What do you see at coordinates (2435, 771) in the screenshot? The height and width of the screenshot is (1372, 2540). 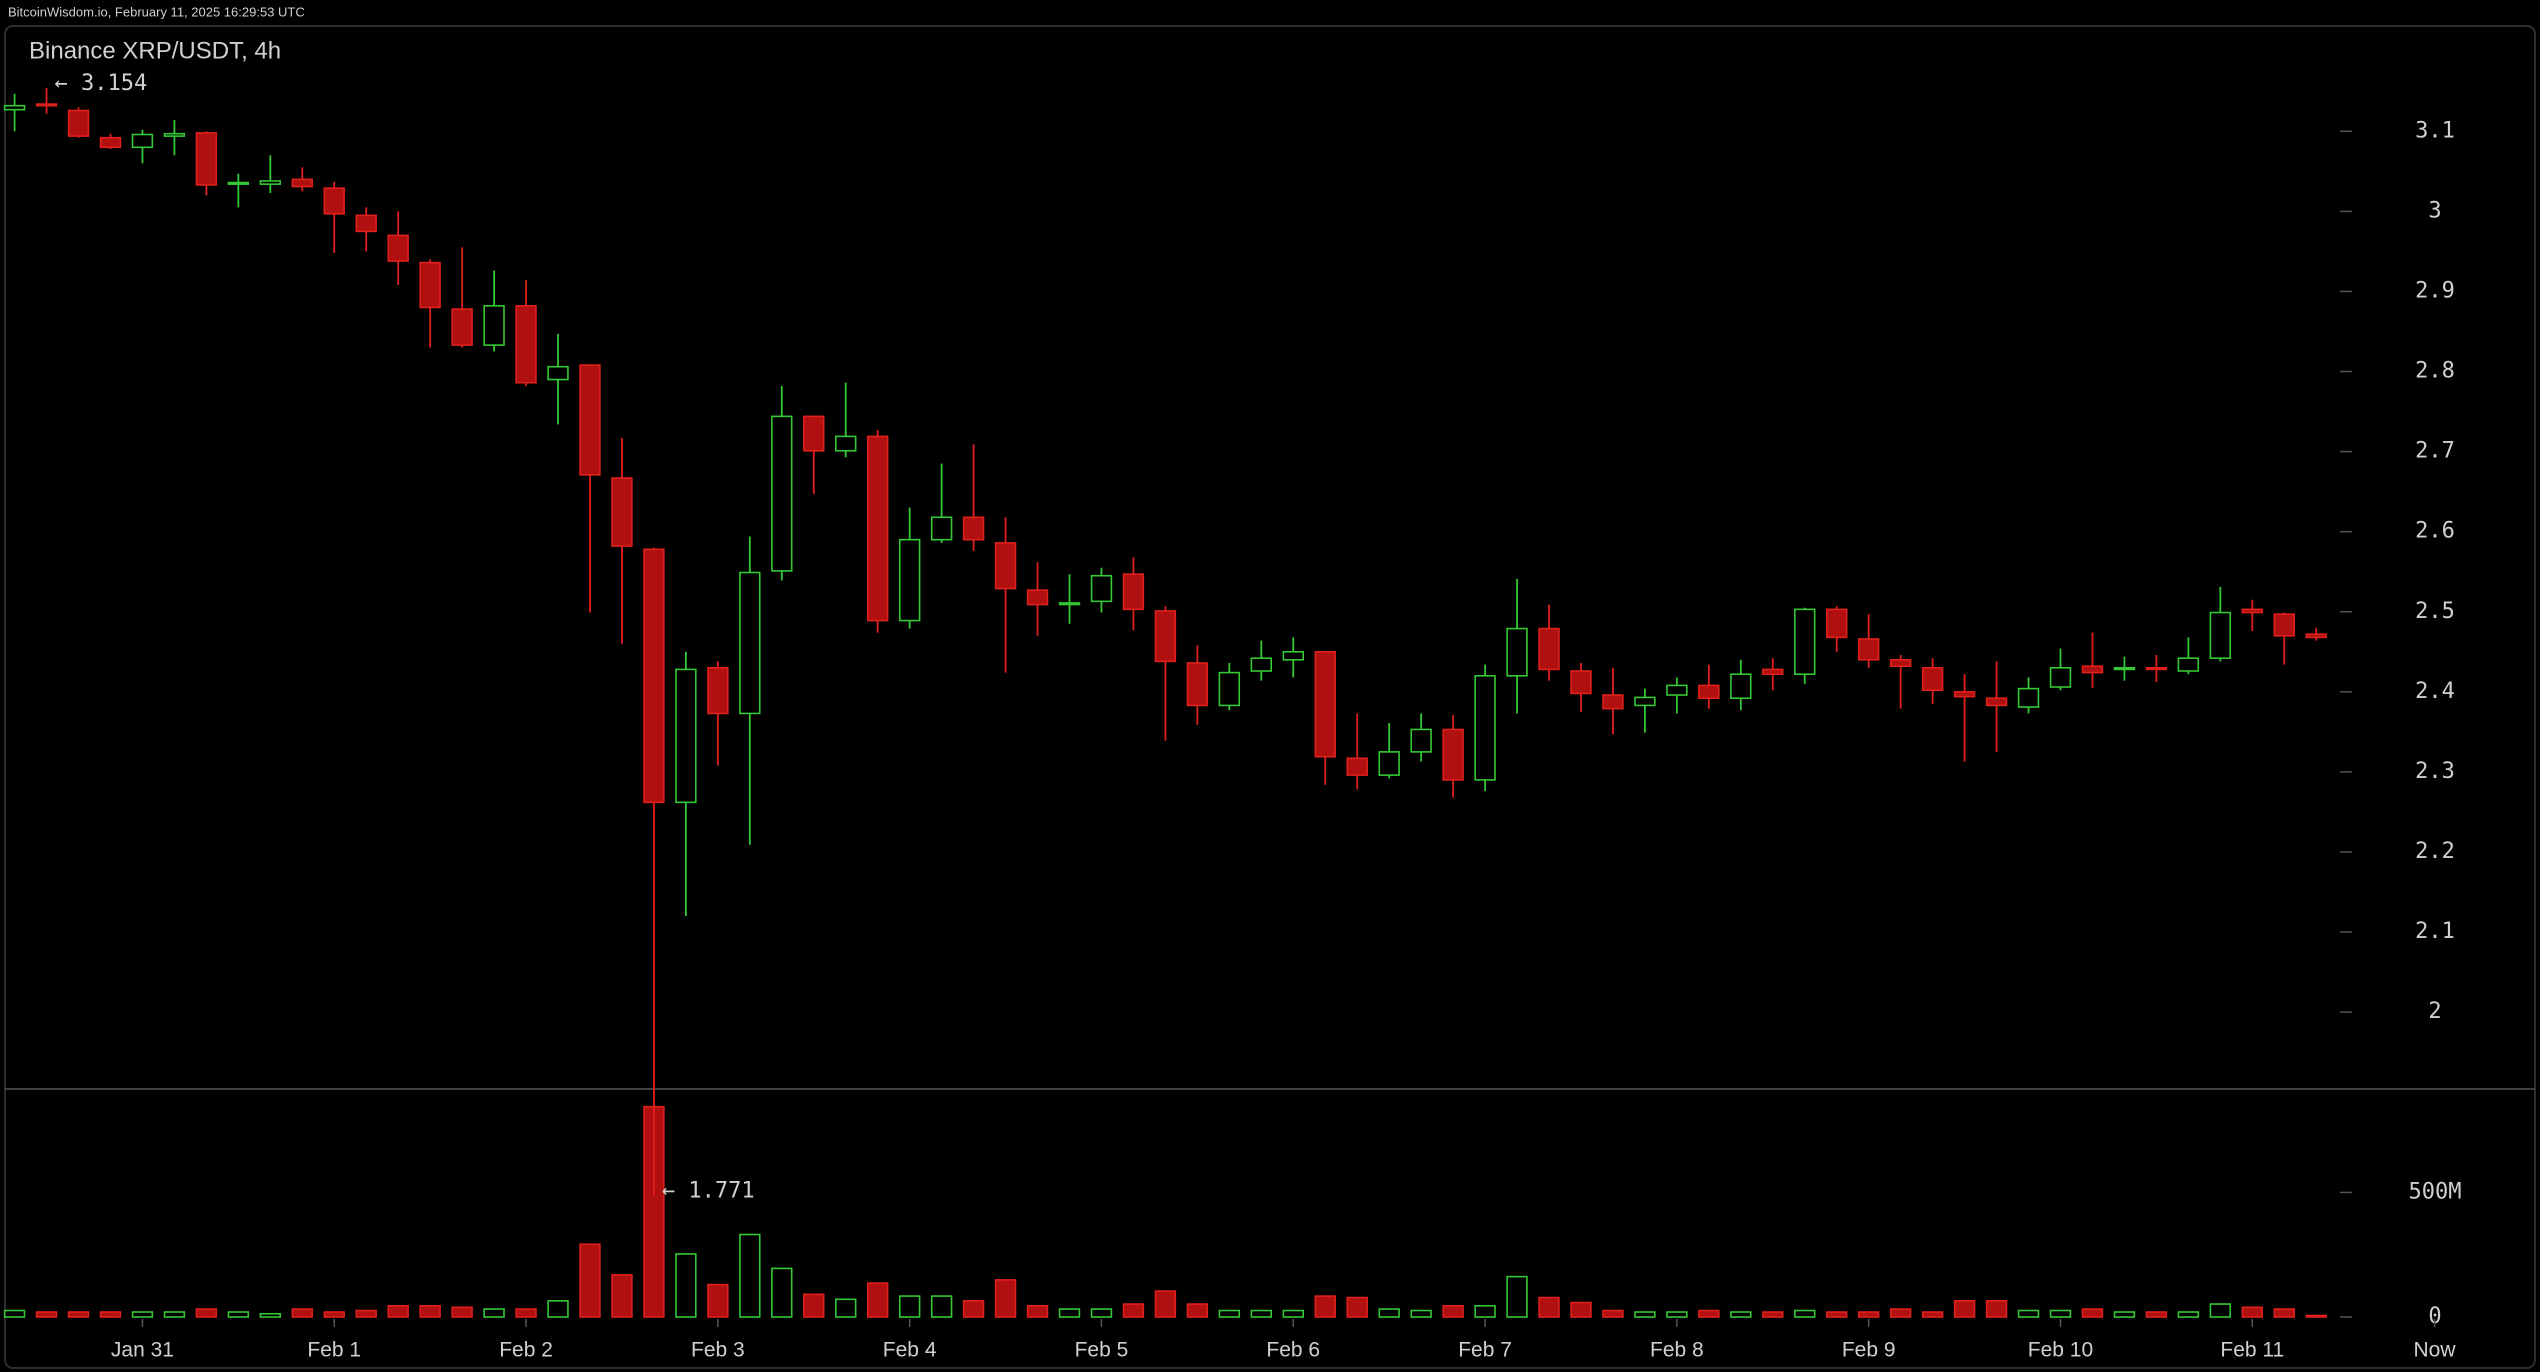 I see `y-tick-label: 2.3` at bounding box center [2435, 771].